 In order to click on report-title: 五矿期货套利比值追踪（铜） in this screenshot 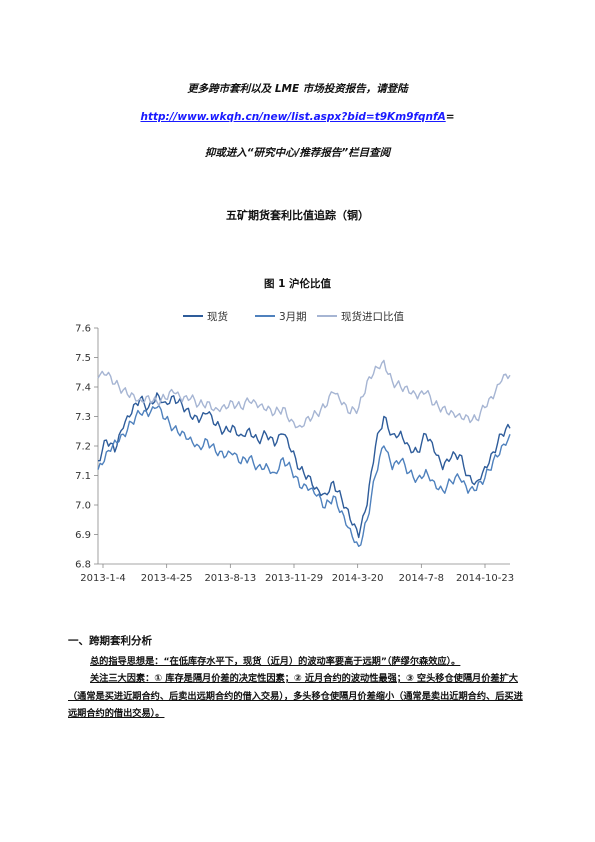, I will do `click(297, 215)`.